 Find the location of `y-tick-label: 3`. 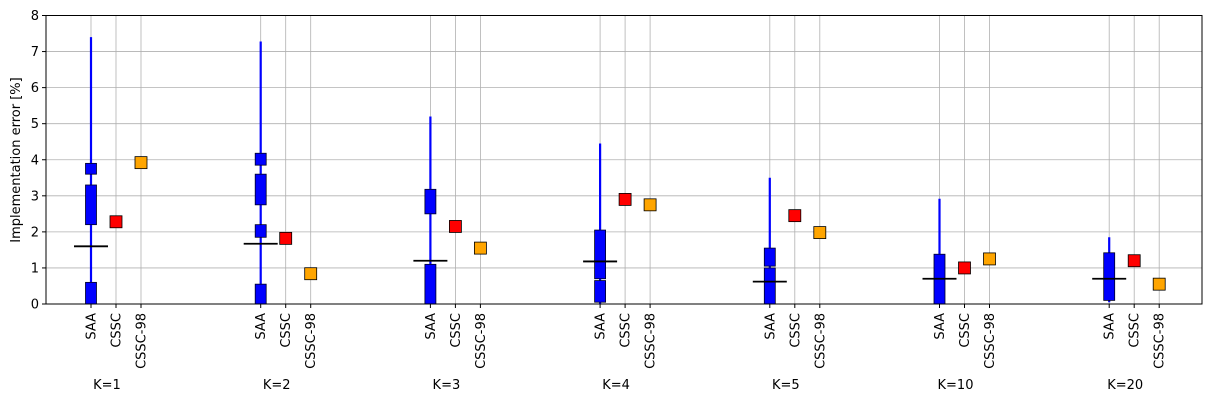

y-tick-label: 3 is located at coordinates (35, 196).